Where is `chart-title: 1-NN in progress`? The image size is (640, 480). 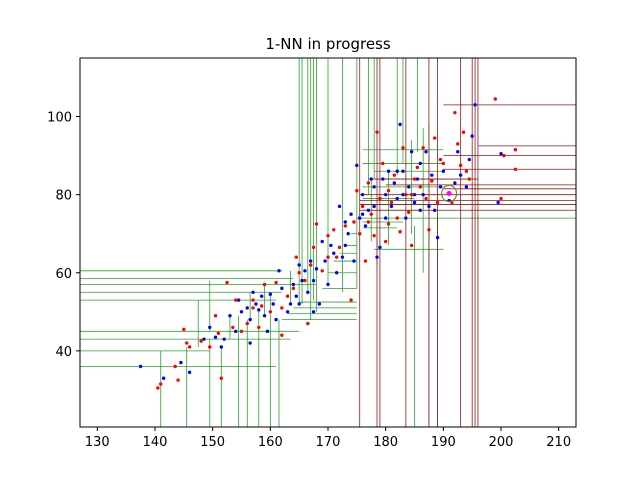 chart-title: 1-NN in progress is located at coordinates (328, 44).